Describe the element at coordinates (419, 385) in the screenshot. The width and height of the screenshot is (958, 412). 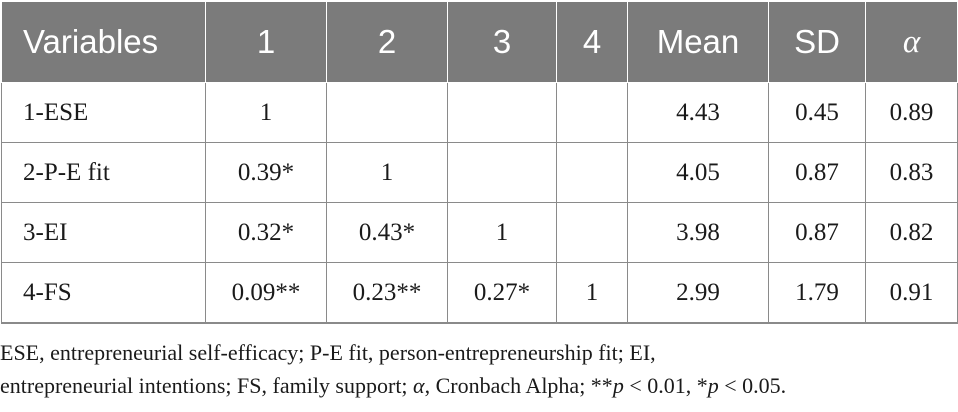
I see `footnote-alpha-symbol: α` at that location.